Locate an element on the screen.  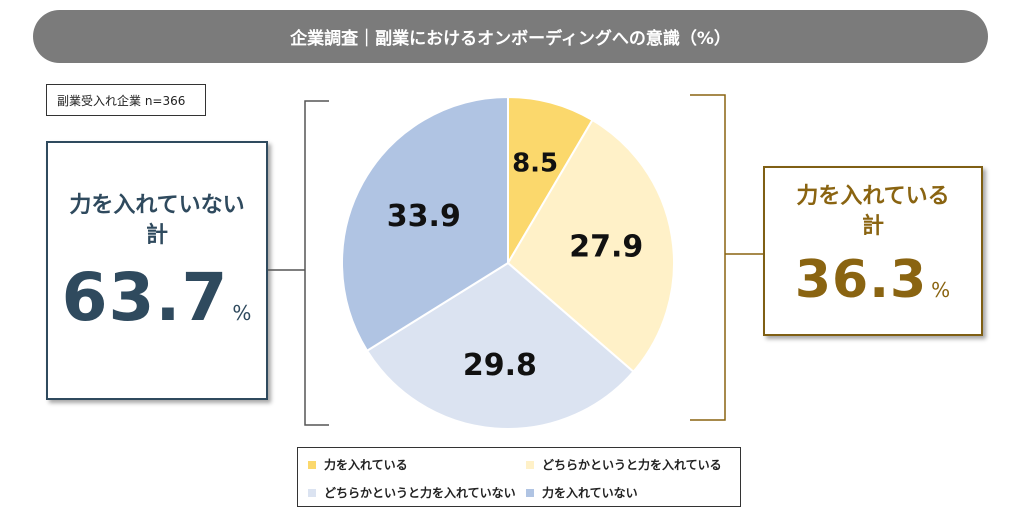
legend-label: 力を入れている is located at coordinates (366, 465).